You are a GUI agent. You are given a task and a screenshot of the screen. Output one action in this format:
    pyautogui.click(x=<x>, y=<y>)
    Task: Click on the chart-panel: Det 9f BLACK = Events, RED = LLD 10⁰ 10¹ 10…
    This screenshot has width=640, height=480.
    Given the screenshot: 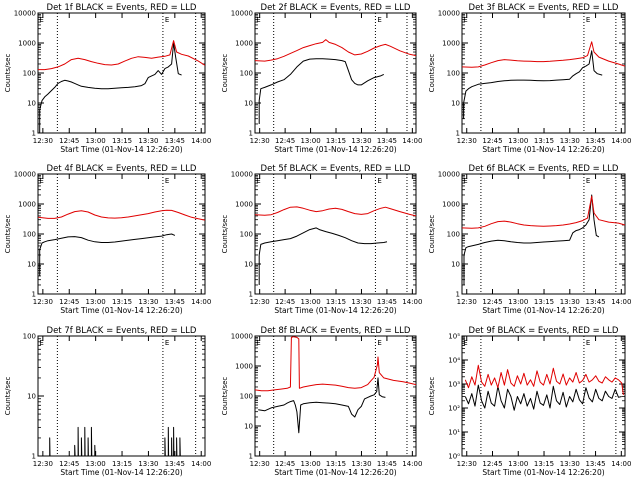 What is the action you would take?
    pyautogui.click(x=529, y=401)
    